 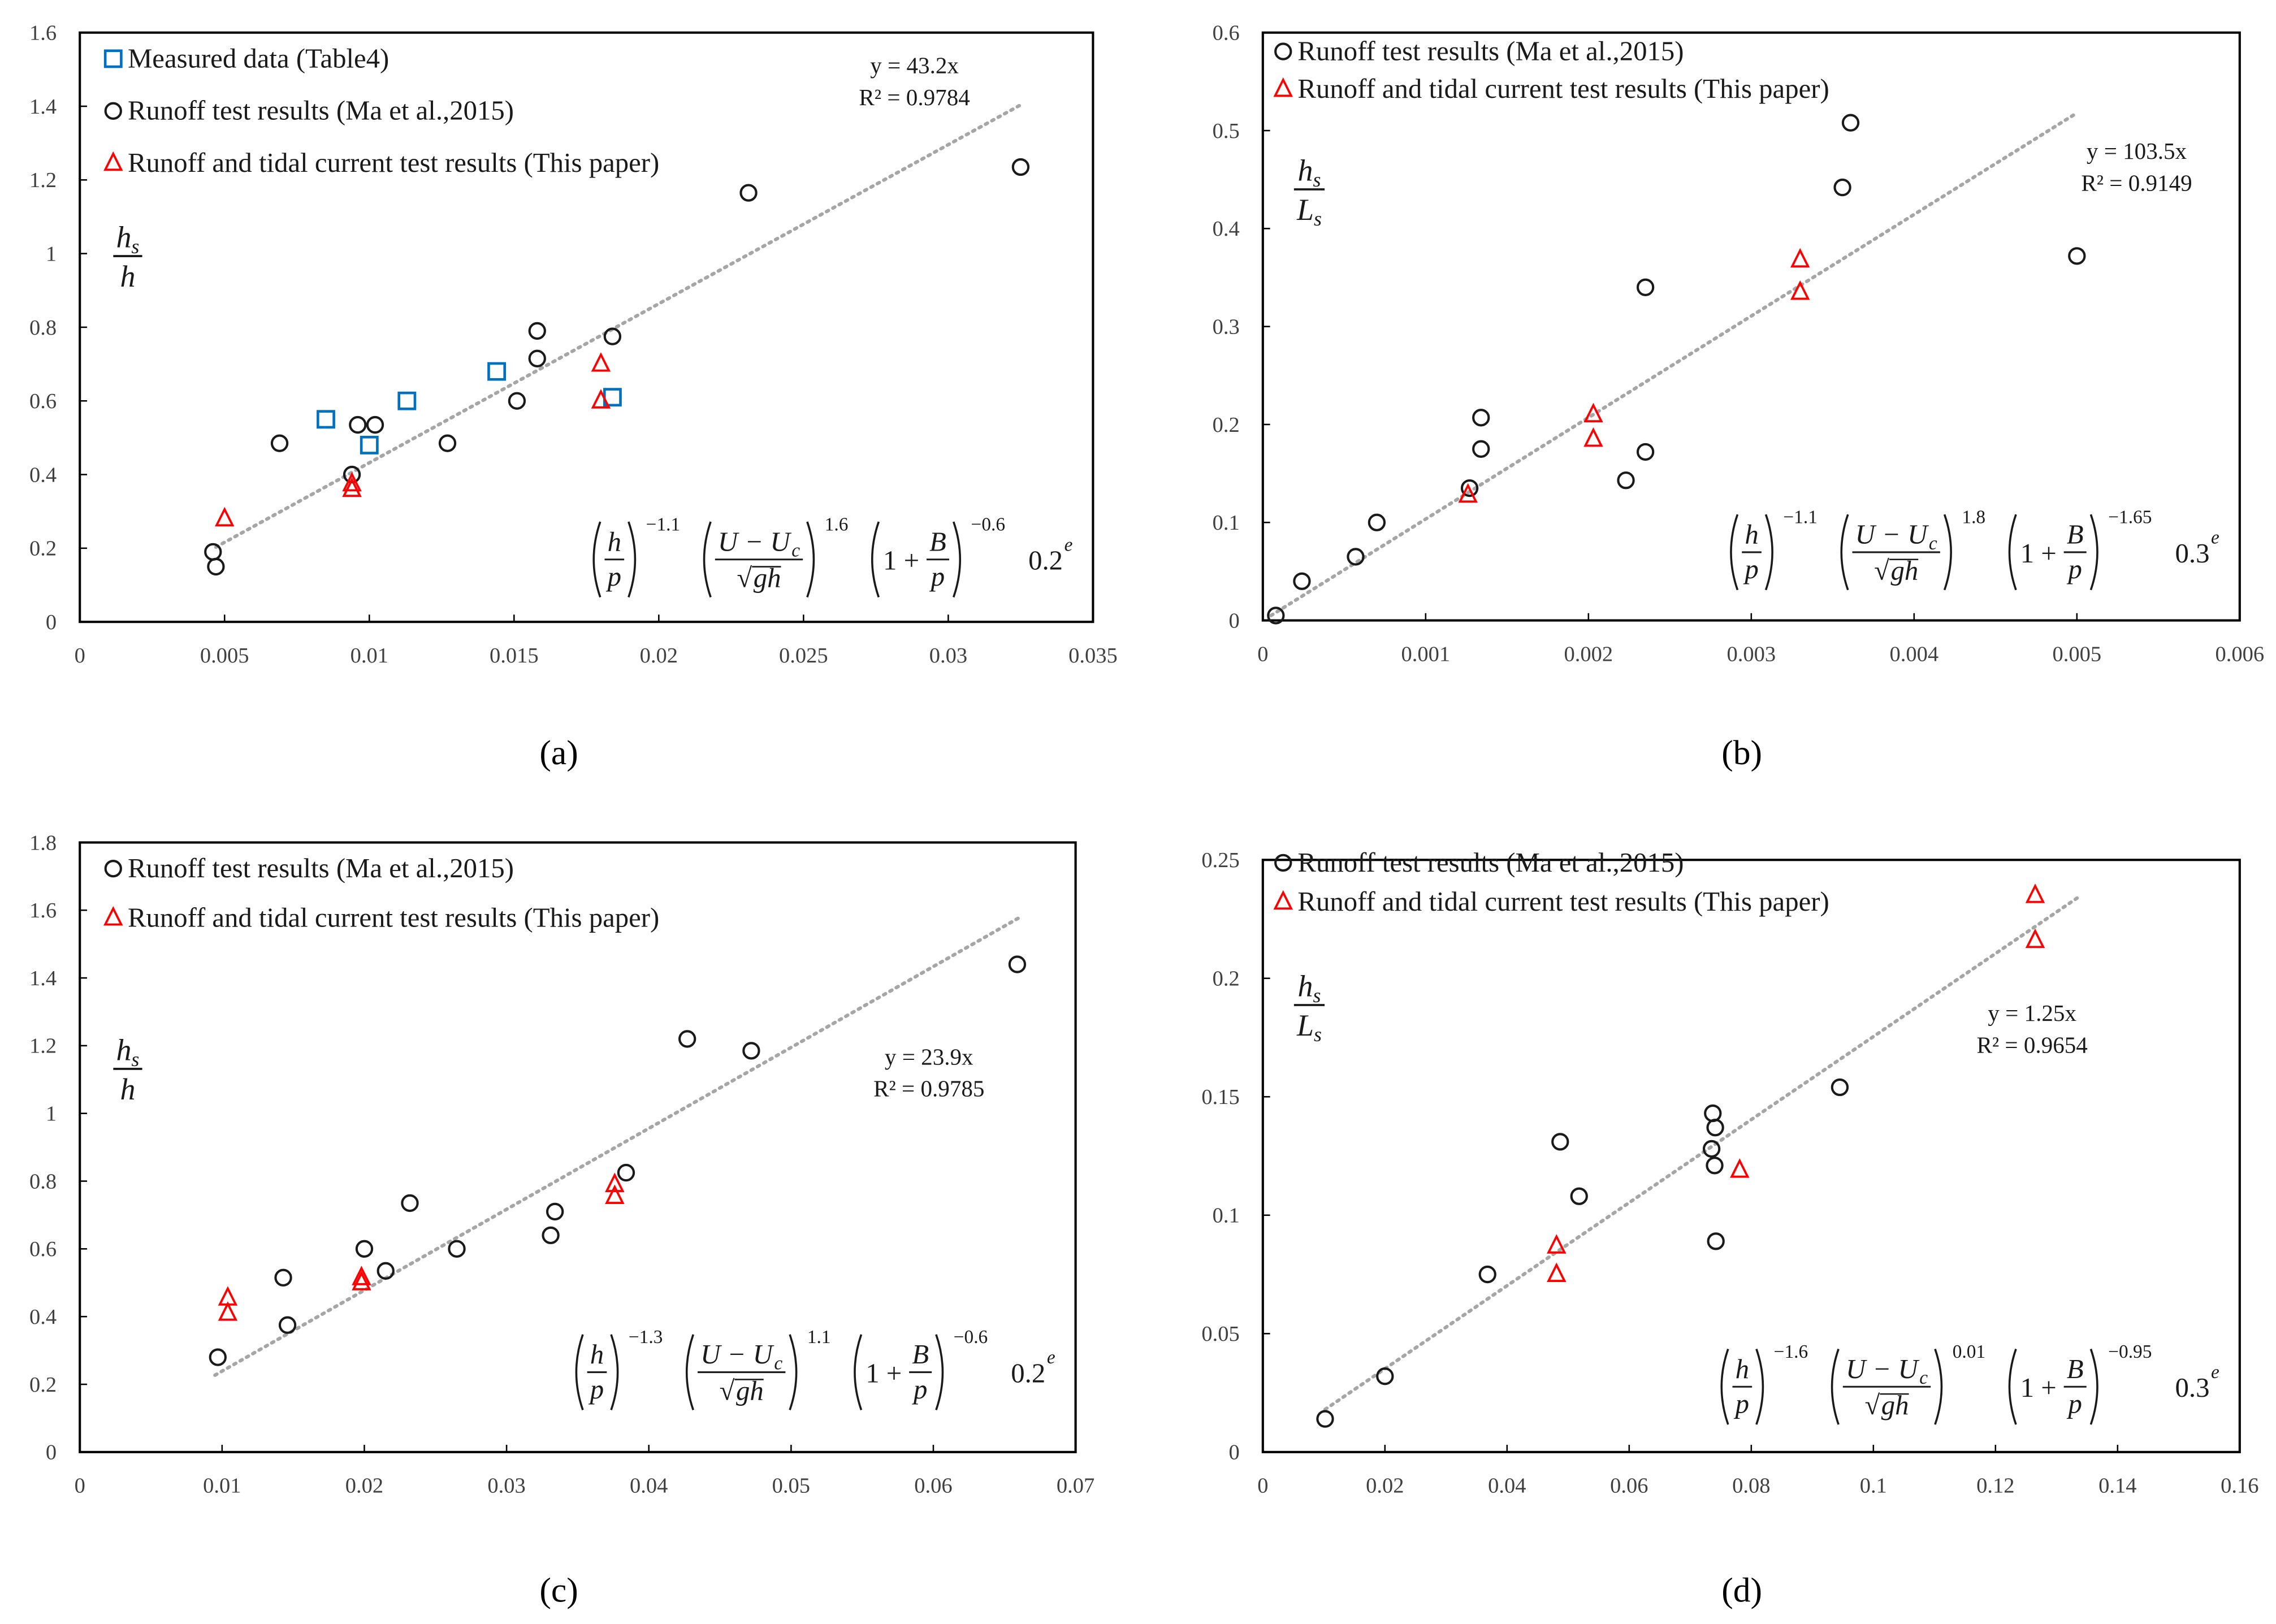 What do you see at coordinates (1262, 1486) in the screenshot?
I see `x-tick-label: 0` at bounding box center [1262, 1486].